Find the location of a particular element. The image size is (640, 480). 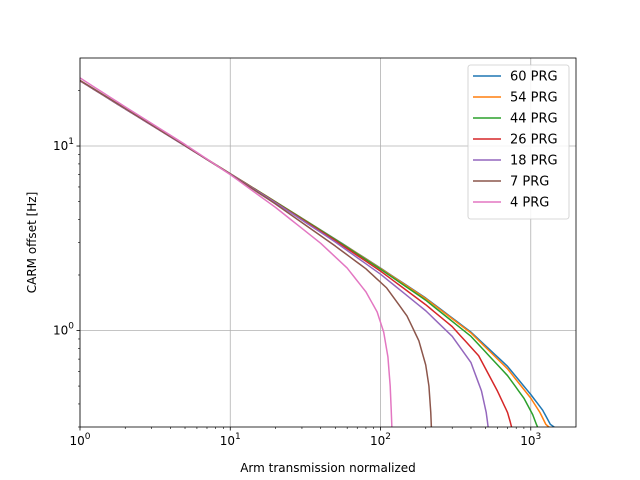

x-tick-label-exponent: 3 is located at coordinates (539, 437).